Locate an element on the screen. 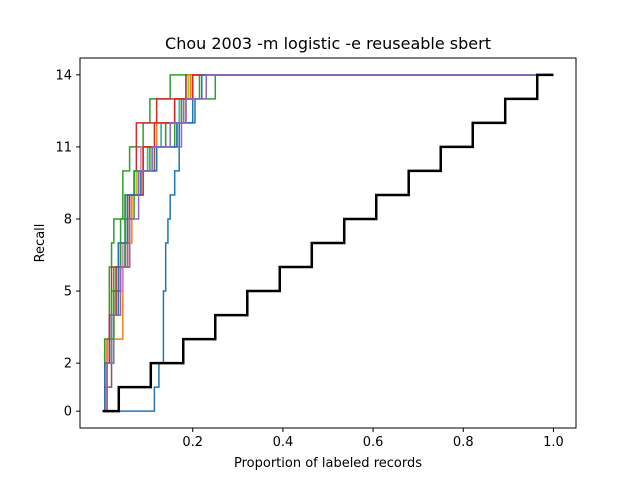 Image resolution: width=640 pixels, height=480 pixels. x-tick-label: 0.2 is located at coordinates (192, 442).